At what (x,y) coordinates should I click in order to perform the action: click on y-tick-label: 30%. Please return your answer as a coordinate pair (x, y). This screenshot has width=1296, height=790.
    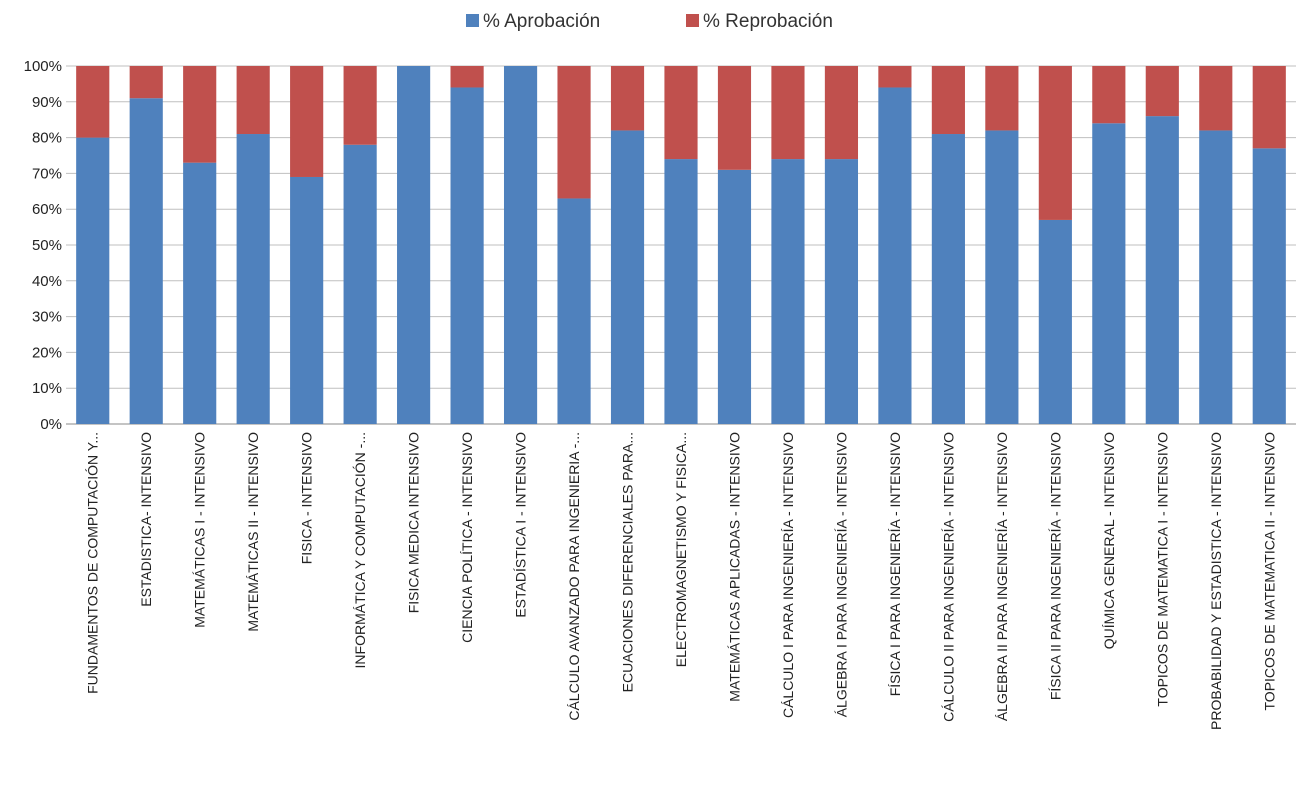
    Looking at the image, I should click on (47, 317).